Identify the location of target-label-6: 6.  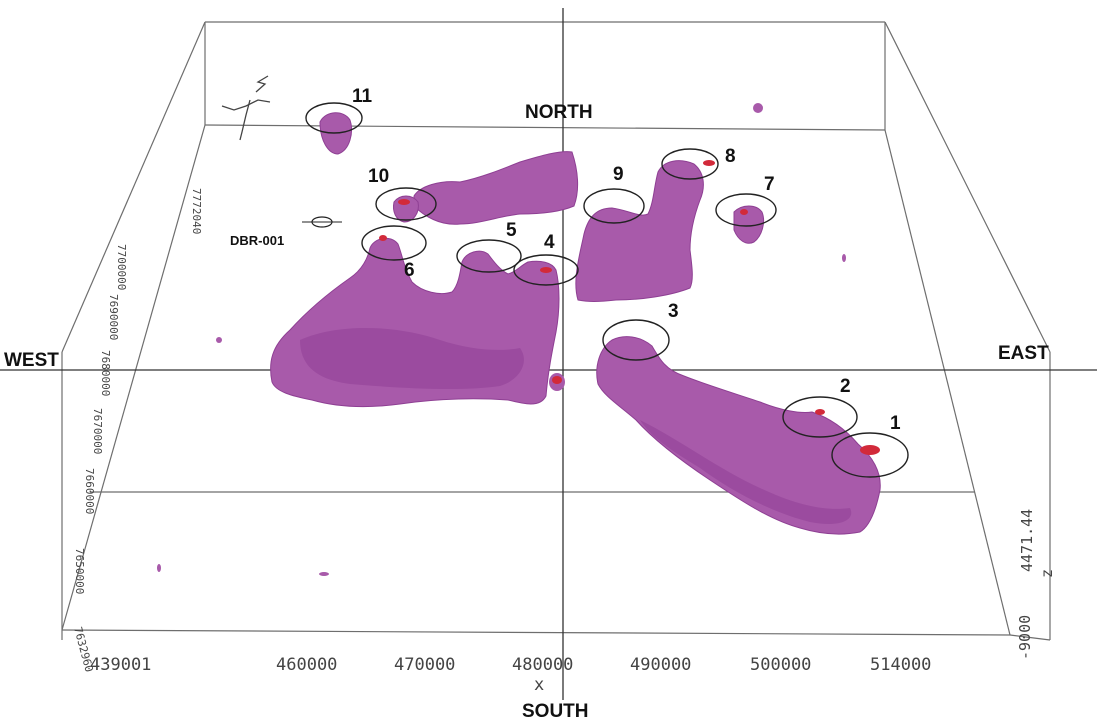
(409, 270).